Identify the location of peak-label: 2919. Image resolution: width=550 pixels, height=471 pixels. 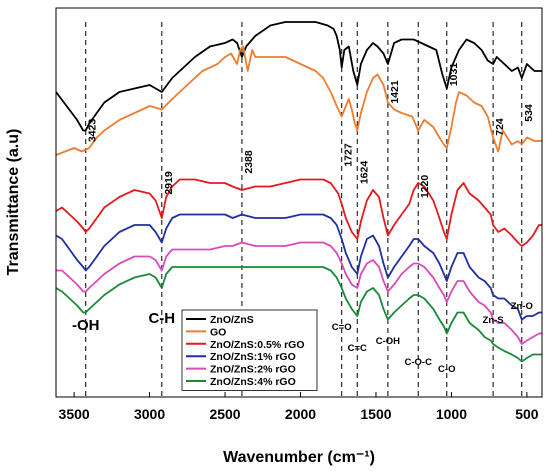
(169, 183).